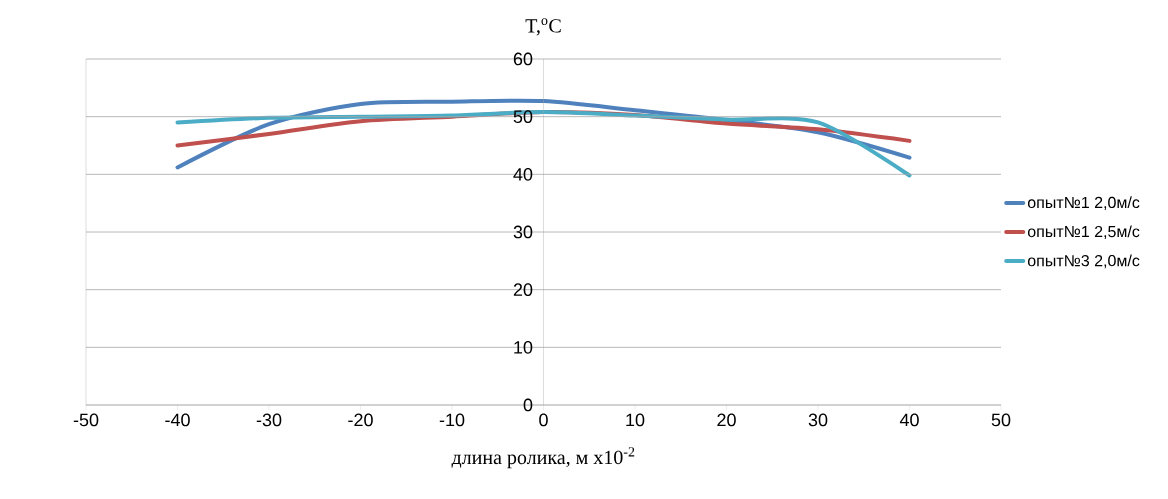 This screenshot has width=1168, height=499. Describe the element at coordinates (1083, 232) in the screenshot. I see `legend-label: опыт№1 2,5м/с` at that location.